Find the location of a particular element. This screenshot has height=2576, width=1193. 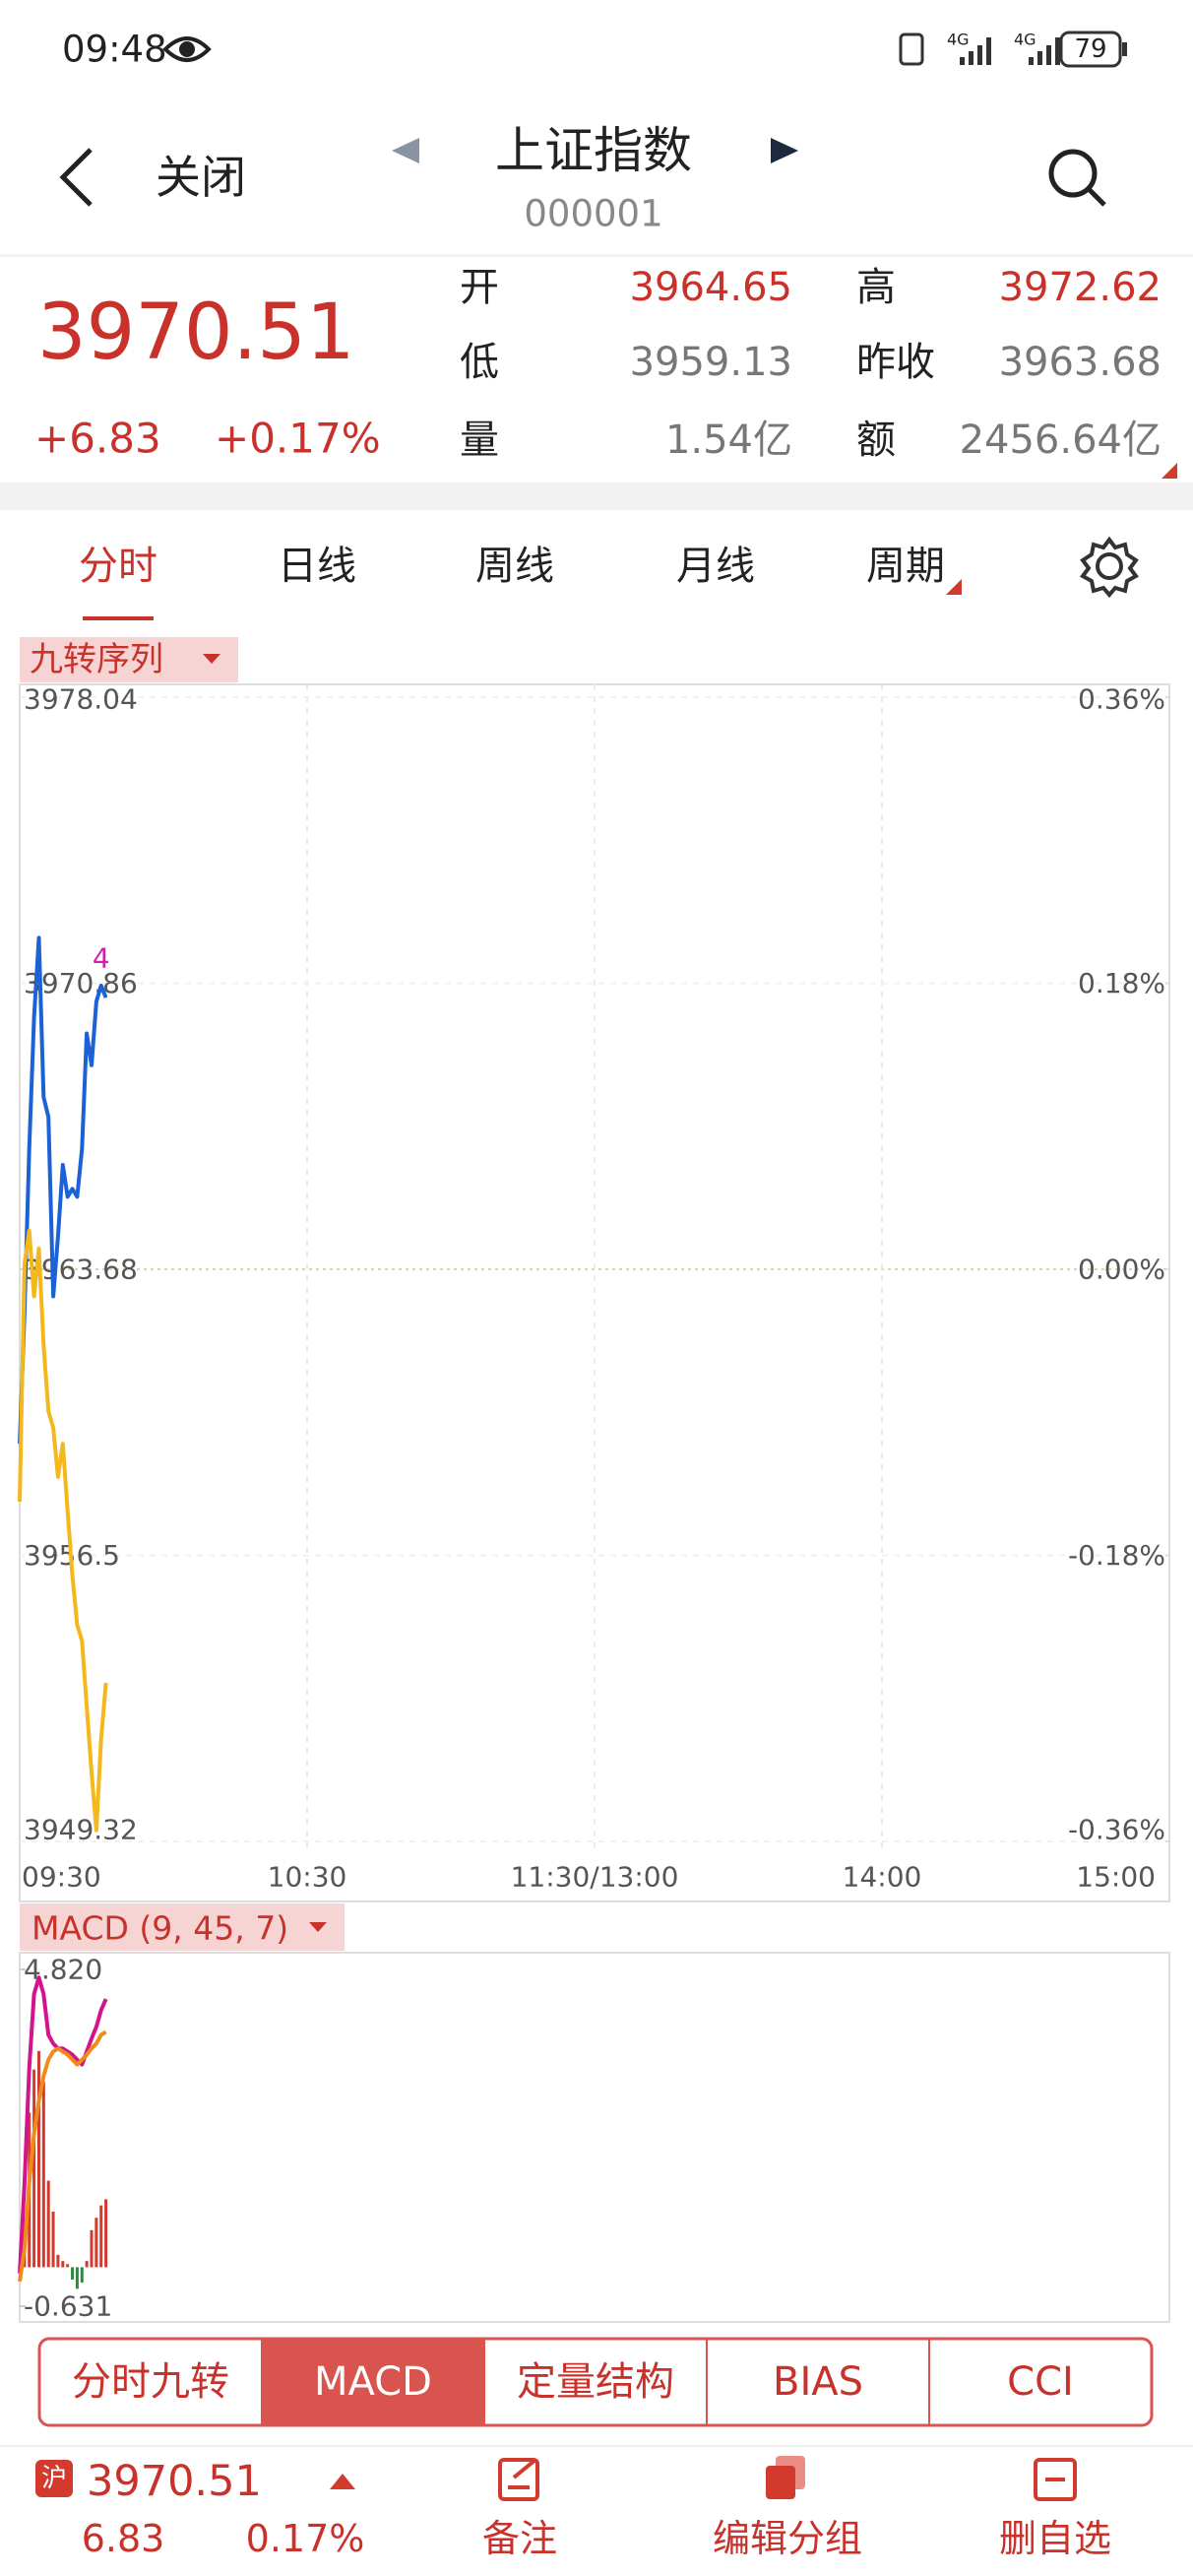

y-tick-label: 3963.68 is located at coordinates (81, 1270).